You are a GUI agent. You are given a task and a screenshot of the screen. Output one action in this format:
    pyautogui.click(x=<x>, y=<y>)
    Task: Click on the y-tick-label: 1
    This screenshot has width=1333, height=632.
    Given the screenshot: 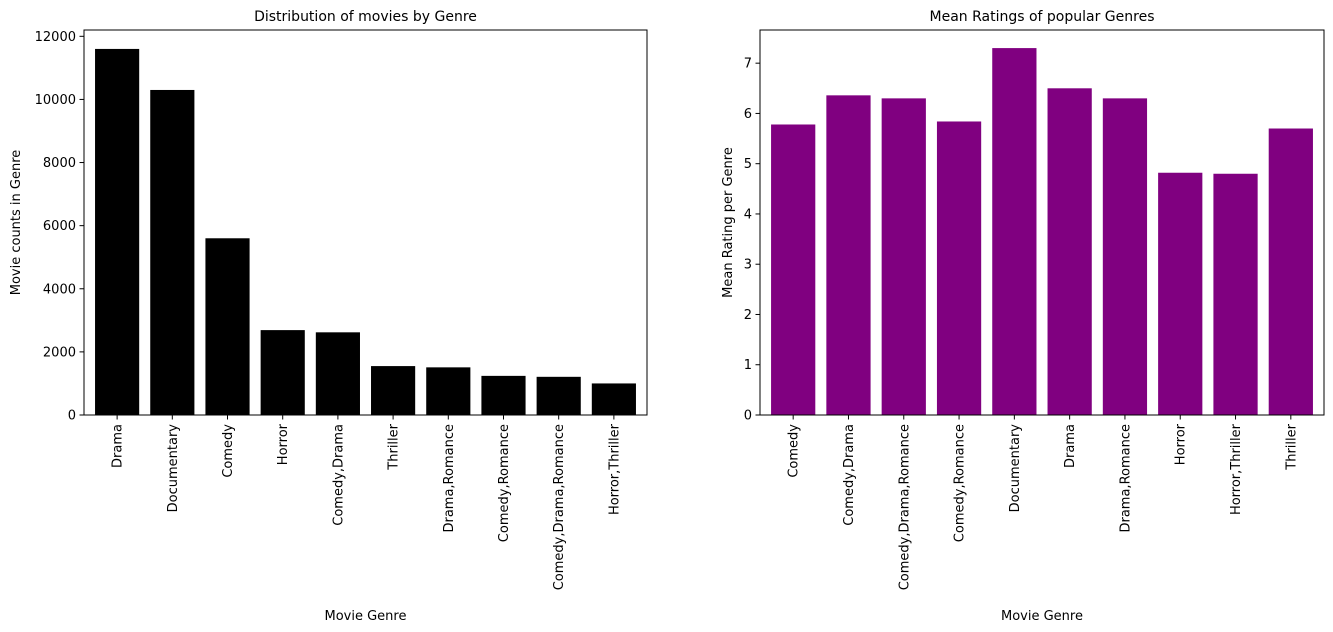 What is the action you would take?
    pyautogui.click(x=748, y=365)
    